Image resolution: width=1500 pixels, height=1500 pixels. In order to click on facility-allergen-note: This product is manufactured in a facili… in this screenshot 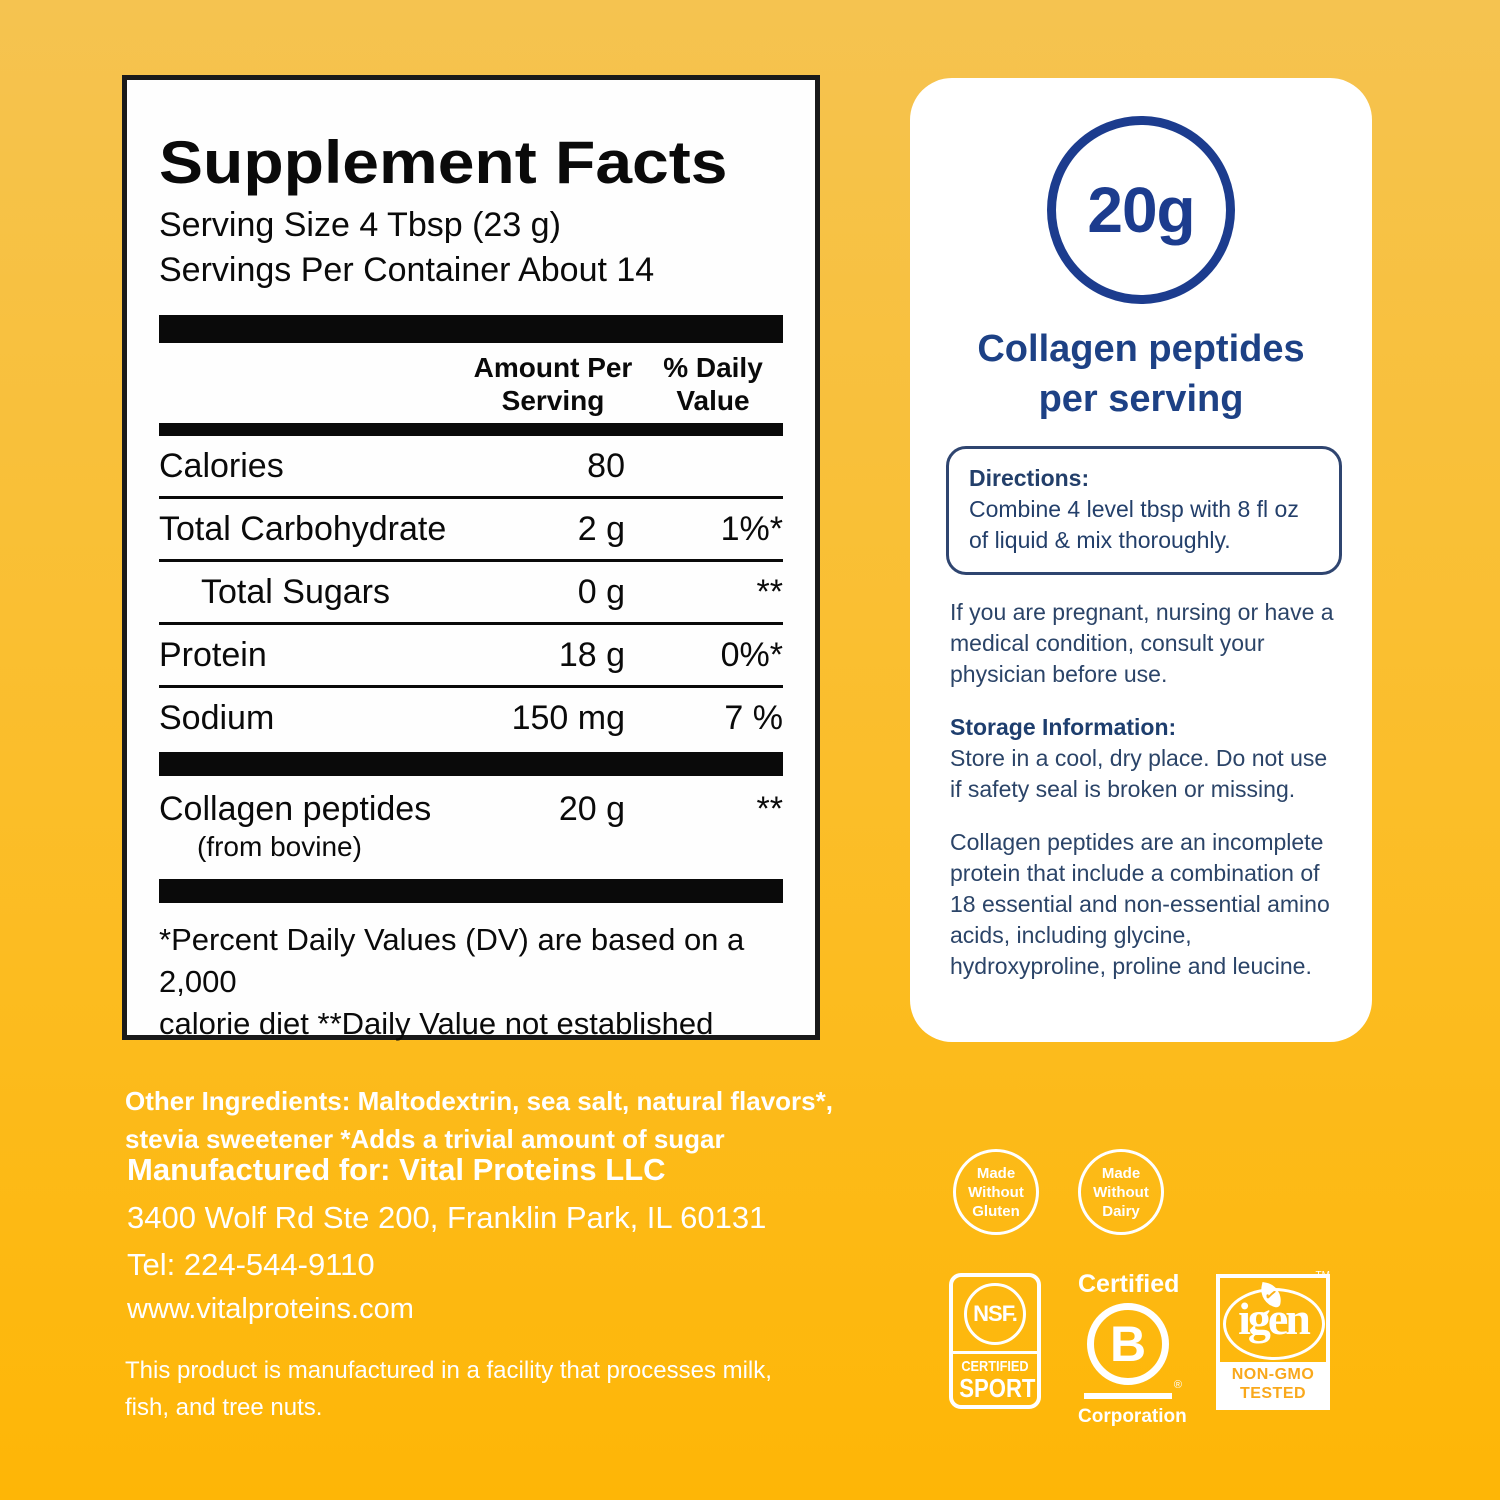, I will do `click(448, 1389)`.